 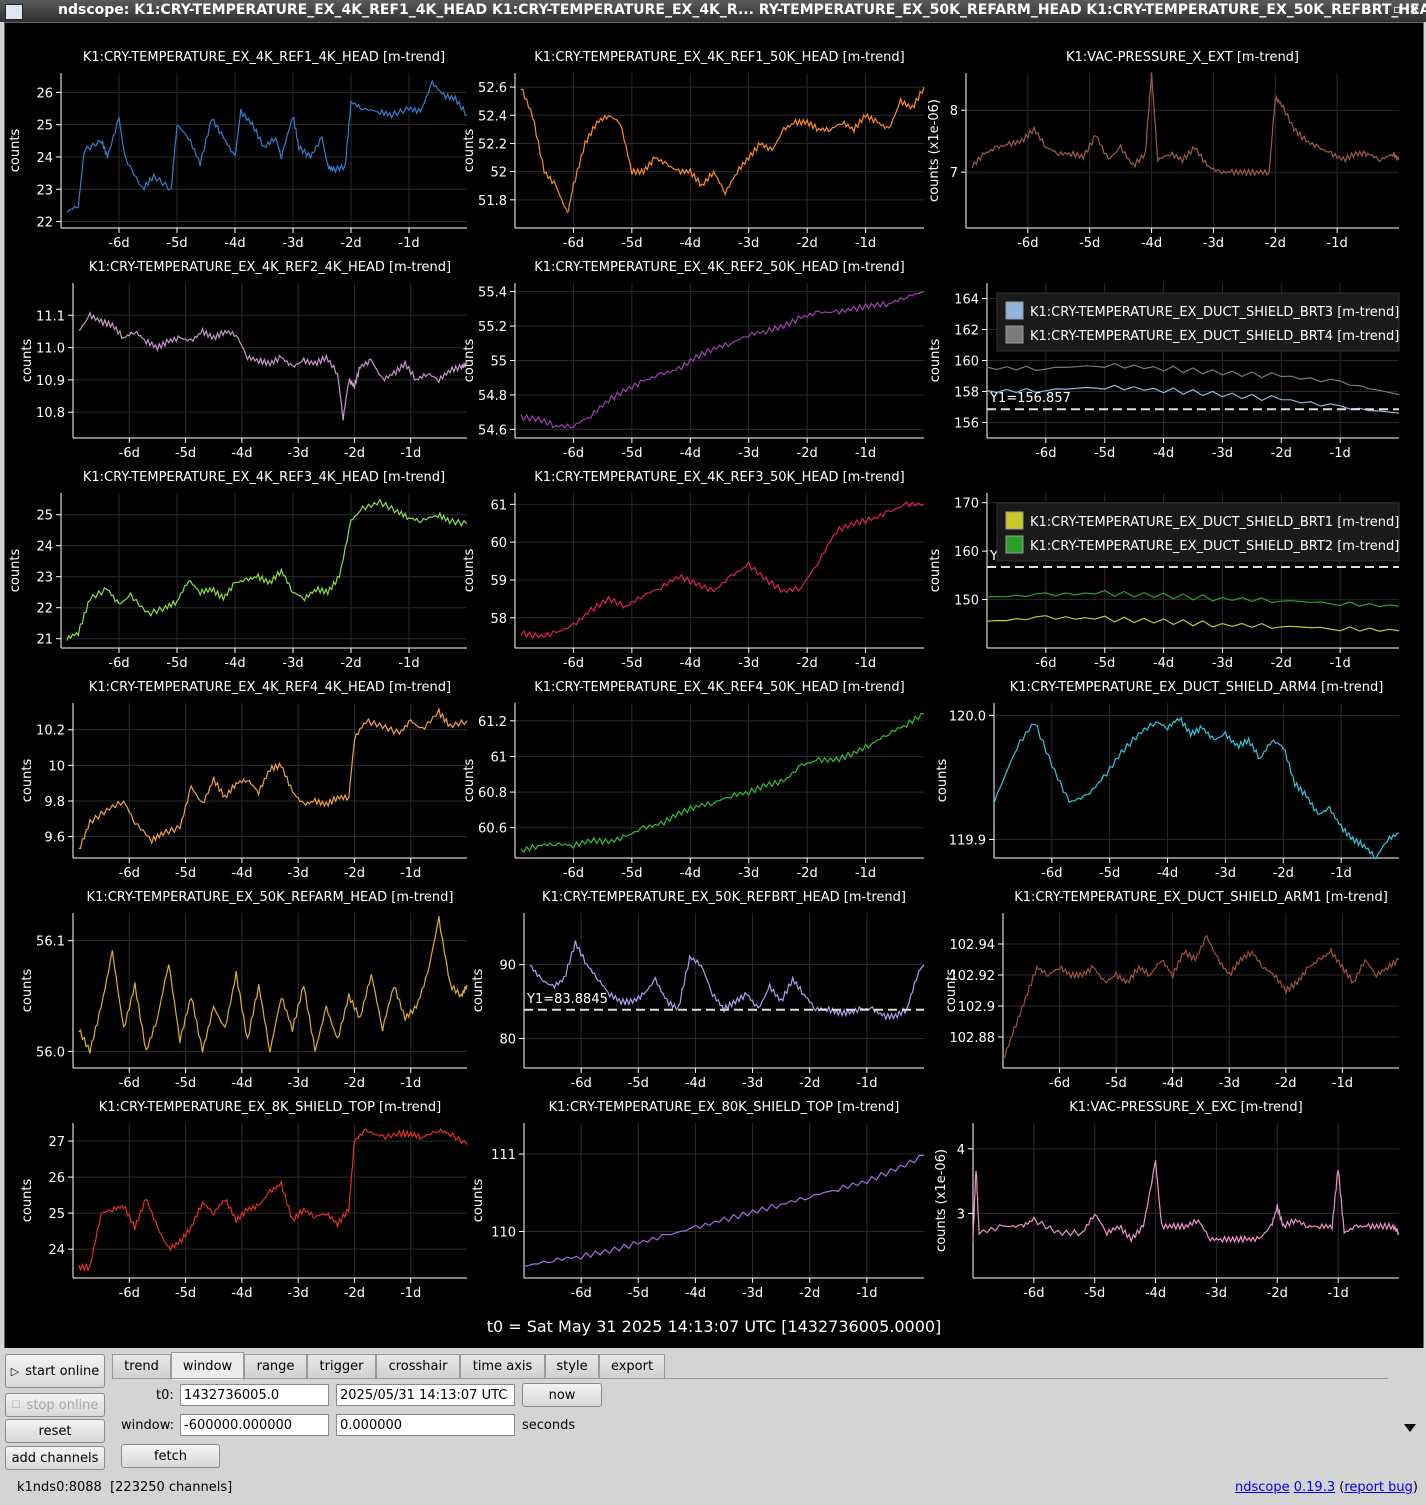 I want to click on y-tick-label: 111, so click(x=503, y=1155).